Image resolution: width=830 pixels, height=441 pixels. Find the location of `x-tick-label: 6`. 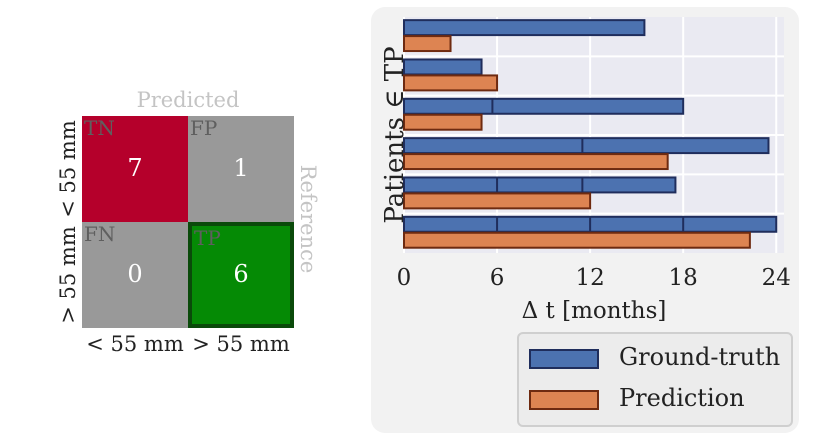

x-tick-label: 6 is located at coordinates (497, 278).